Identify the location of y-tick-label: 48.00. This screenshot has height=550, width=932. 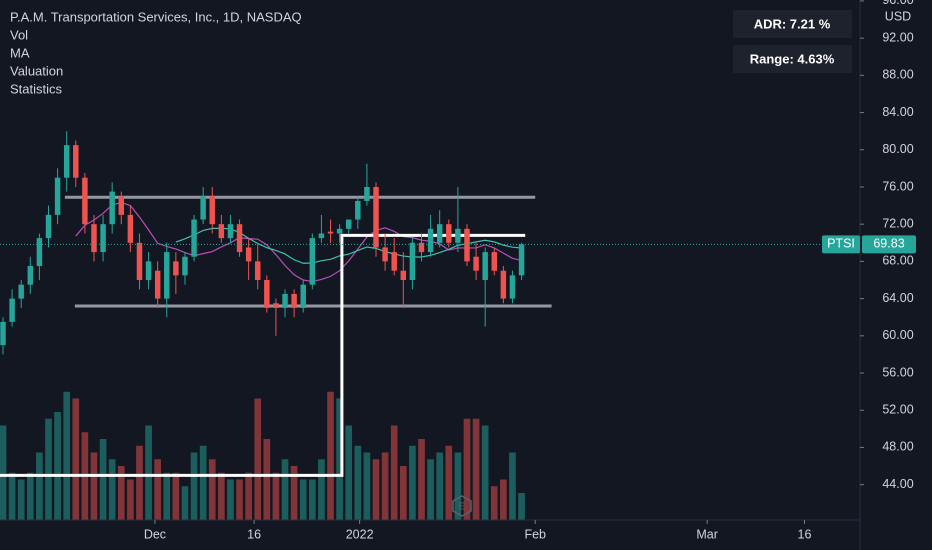
(897, 447).